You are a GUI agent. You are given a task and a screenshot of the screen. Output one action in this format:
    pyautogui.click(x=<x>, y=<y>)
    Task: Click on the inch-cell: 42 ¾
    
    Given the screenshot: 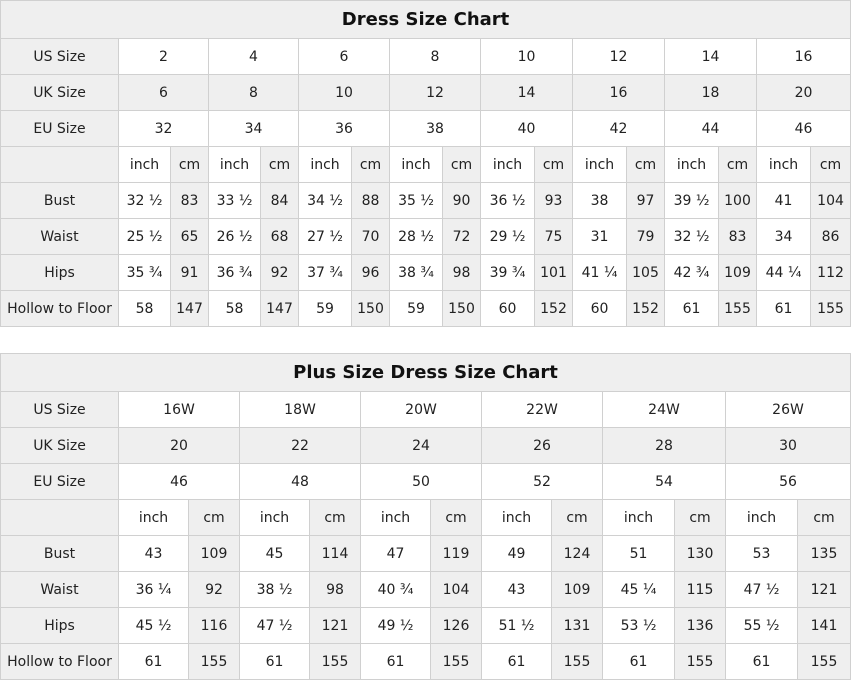 What is the action you would take?
    pyautogui.click(x=691, y=272)
    